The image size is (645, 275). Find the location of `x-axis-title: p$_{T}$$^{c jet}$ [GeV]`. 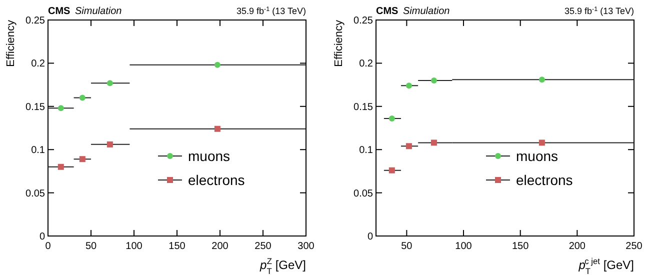

x-axis-title: p$_{T}$$^{c jet}$ [GeV] is located at coordinates (606, 265).